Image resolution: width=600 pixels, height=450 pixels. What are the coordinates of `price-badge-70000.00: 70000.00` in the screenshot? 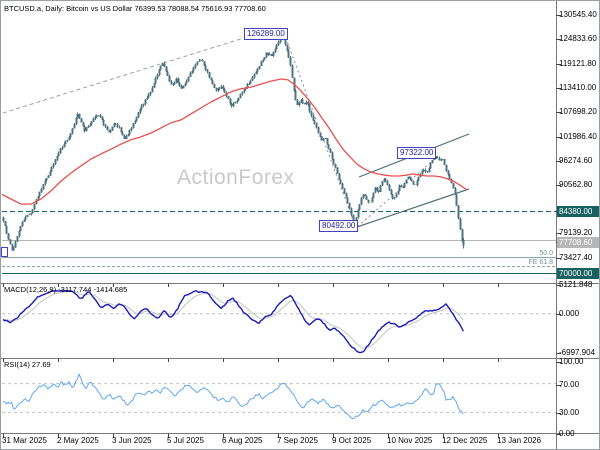 It's located at (578, 273).